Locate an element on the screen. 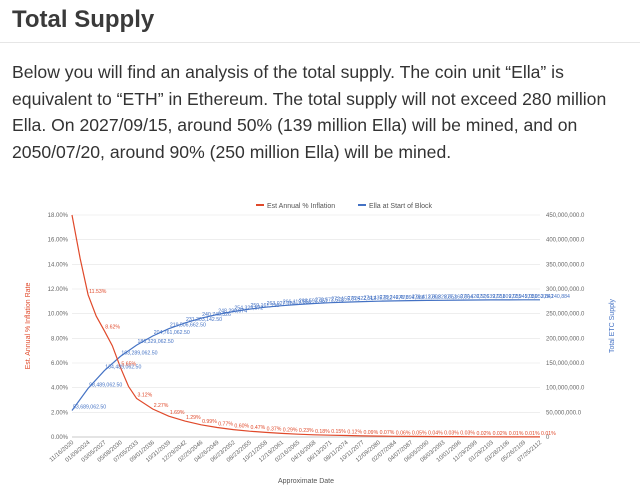  y-left-tick-label: 8.00% is located at coordinates (60, 339).